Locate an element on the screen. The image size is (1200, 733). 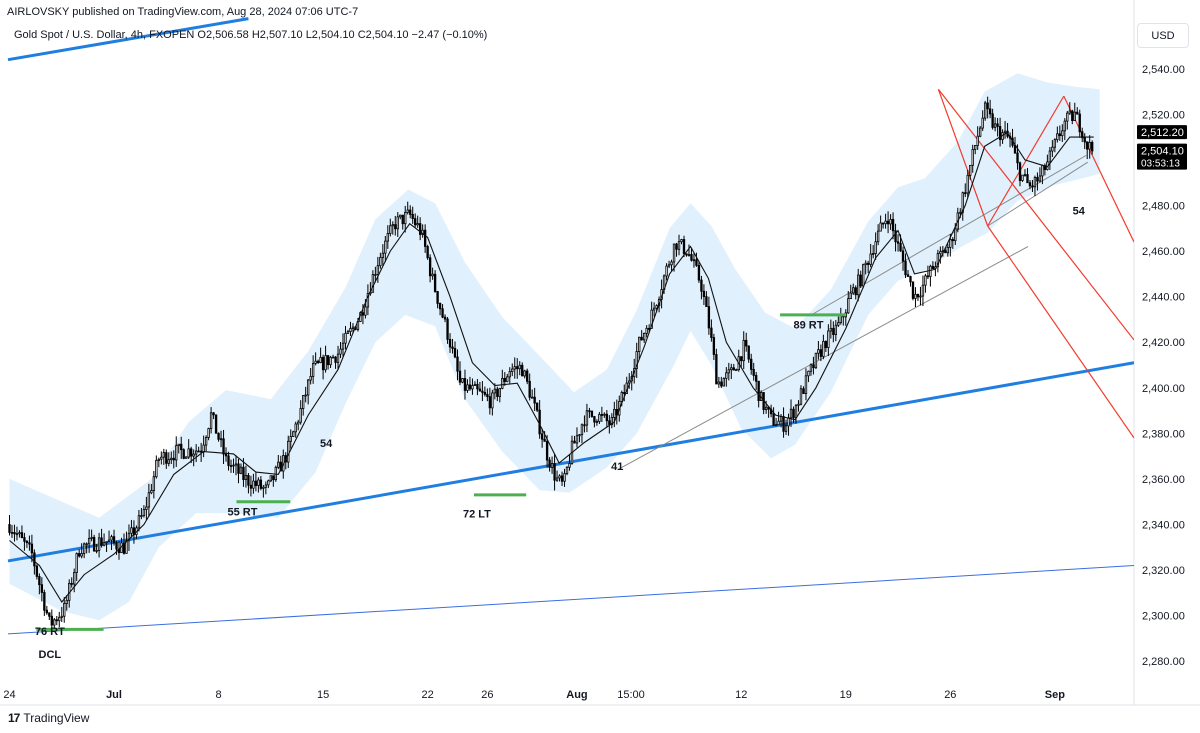
y-tick-label: 2,320.00 is located at coordinates (1163, 571).